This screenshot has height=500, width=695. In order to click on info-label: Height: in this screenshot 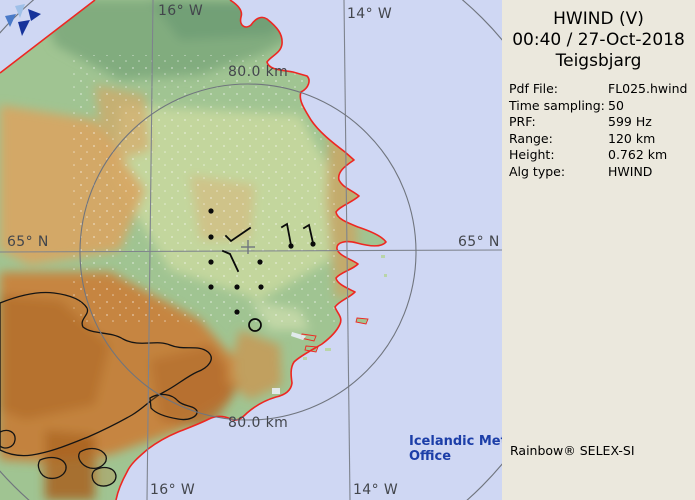, I will do `click(532, 155)`.